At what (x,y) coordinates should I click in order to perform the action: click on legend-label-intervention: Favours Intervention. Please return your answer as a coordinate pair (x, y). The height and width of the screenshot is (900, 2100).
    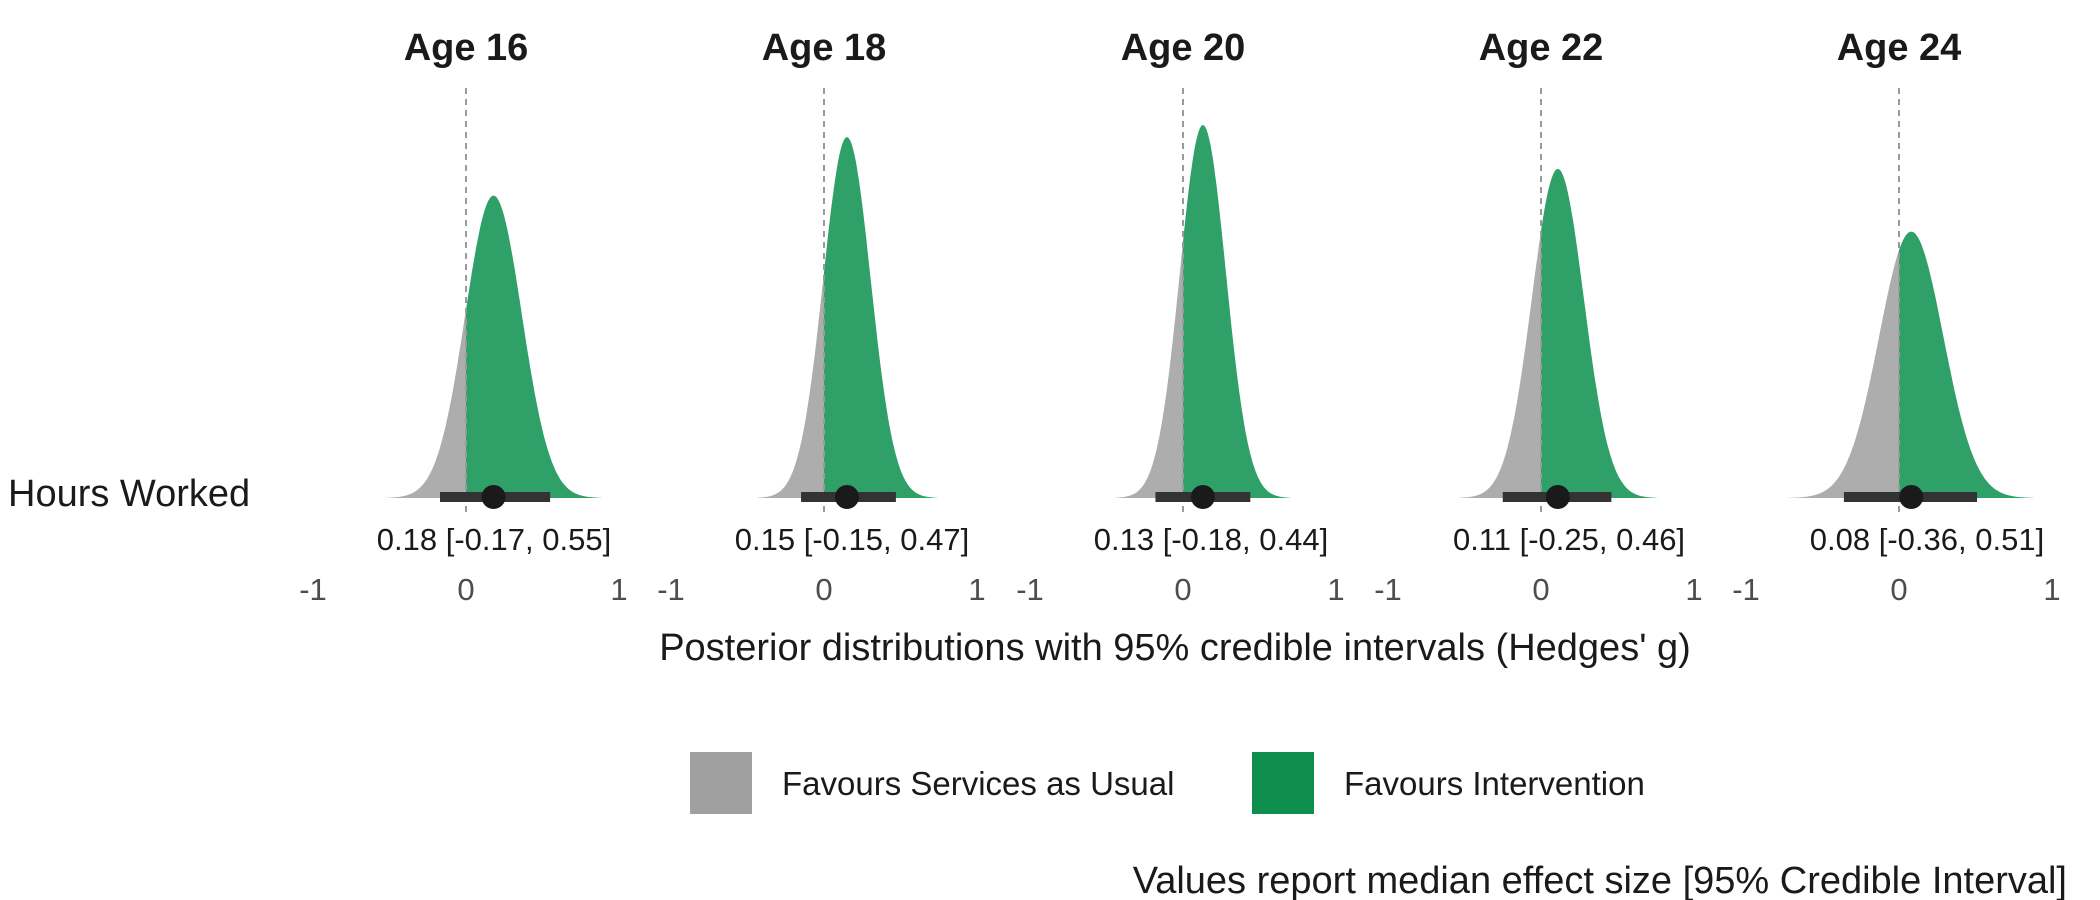
    Looking at the image, I should click on (1494, 783).